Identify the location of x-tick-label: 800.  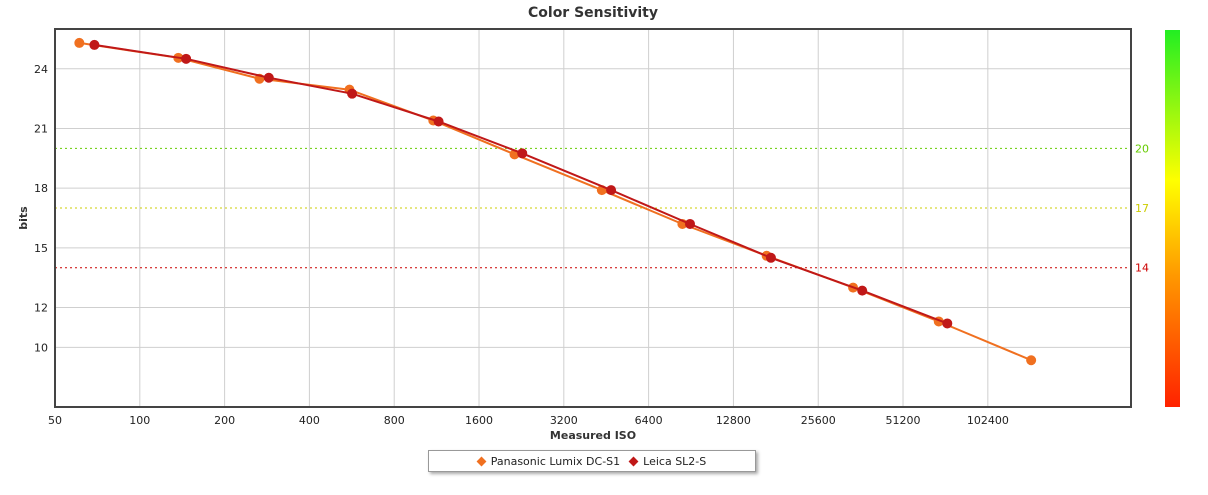
(394, 420).